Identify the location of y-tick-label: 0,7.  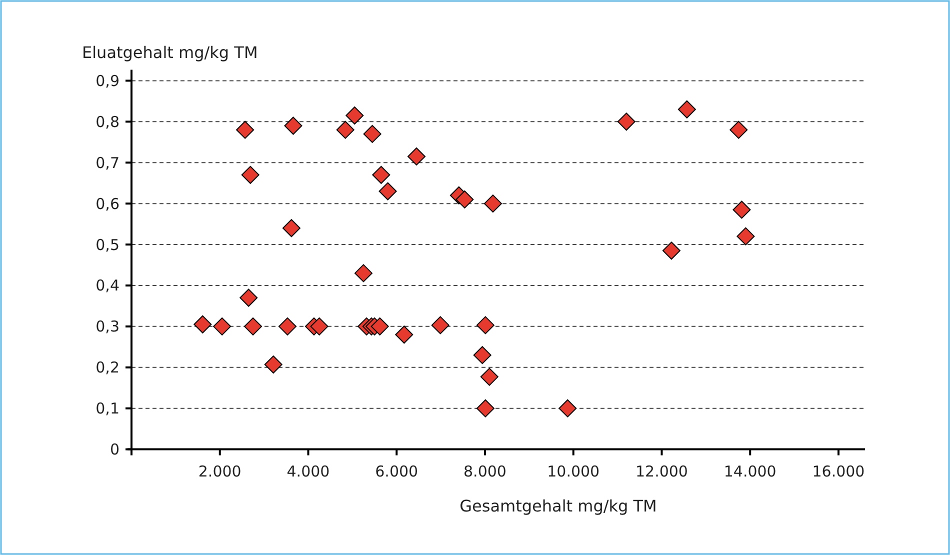
(108, 163).